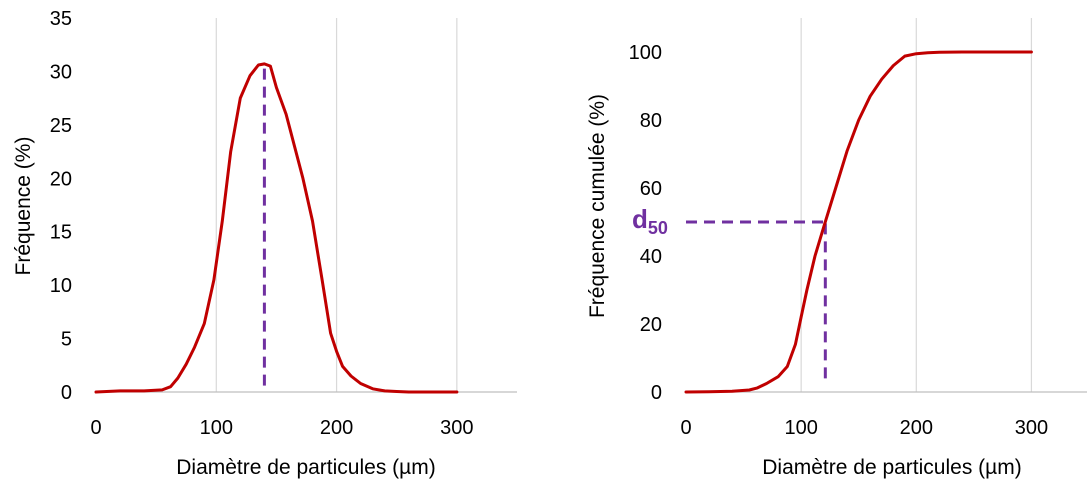  I want to click on frequency-chart-y-axis-title: Fréquence (%), so click(23, 206).